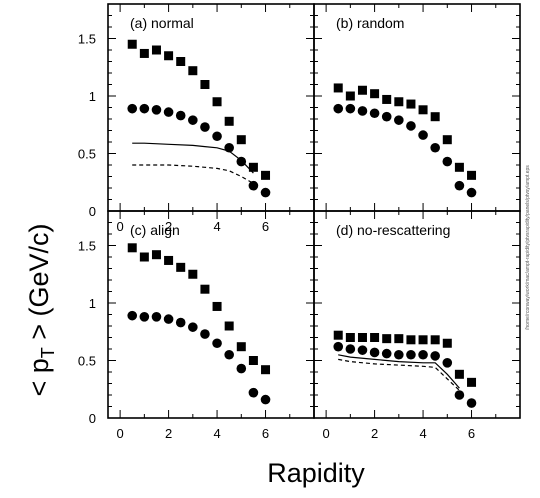 The image size is (540, 498). Describe the element at coordinates (39, 285) in the screenshot. I see `y-axis-title-rest: > (GeV/c)` at that location.